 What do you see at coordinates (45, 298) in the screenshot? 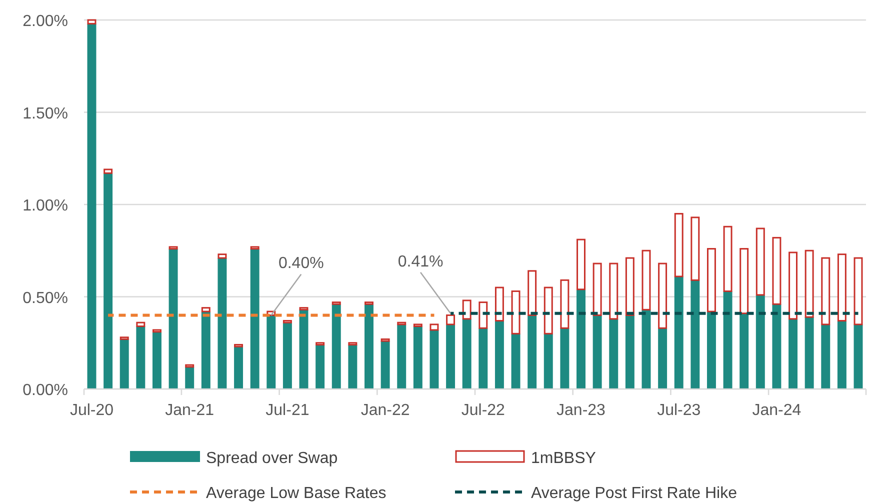
I see `y-tick-label: 0.50%` at bounding box center [45, 298].